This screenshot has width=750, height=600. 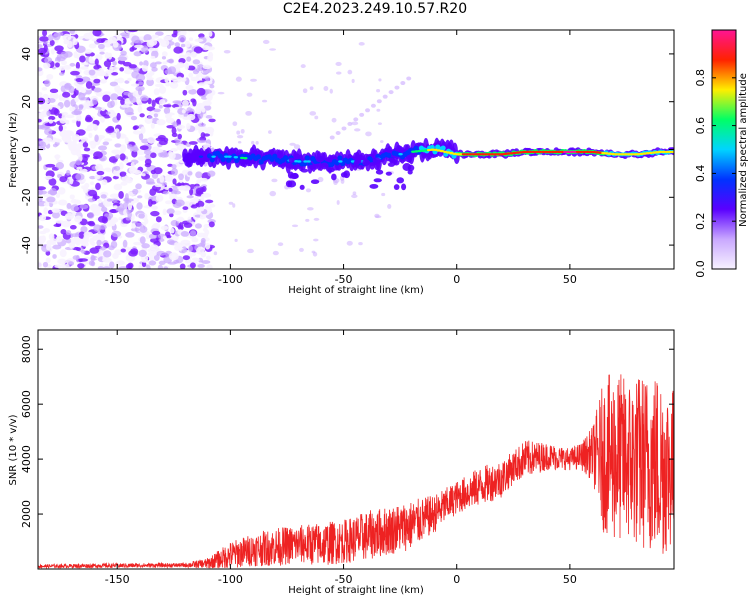 What do you see at coordinates (209, 156) in the screenshot?
I see `ridge-mid` at bounding box center [209, 156].